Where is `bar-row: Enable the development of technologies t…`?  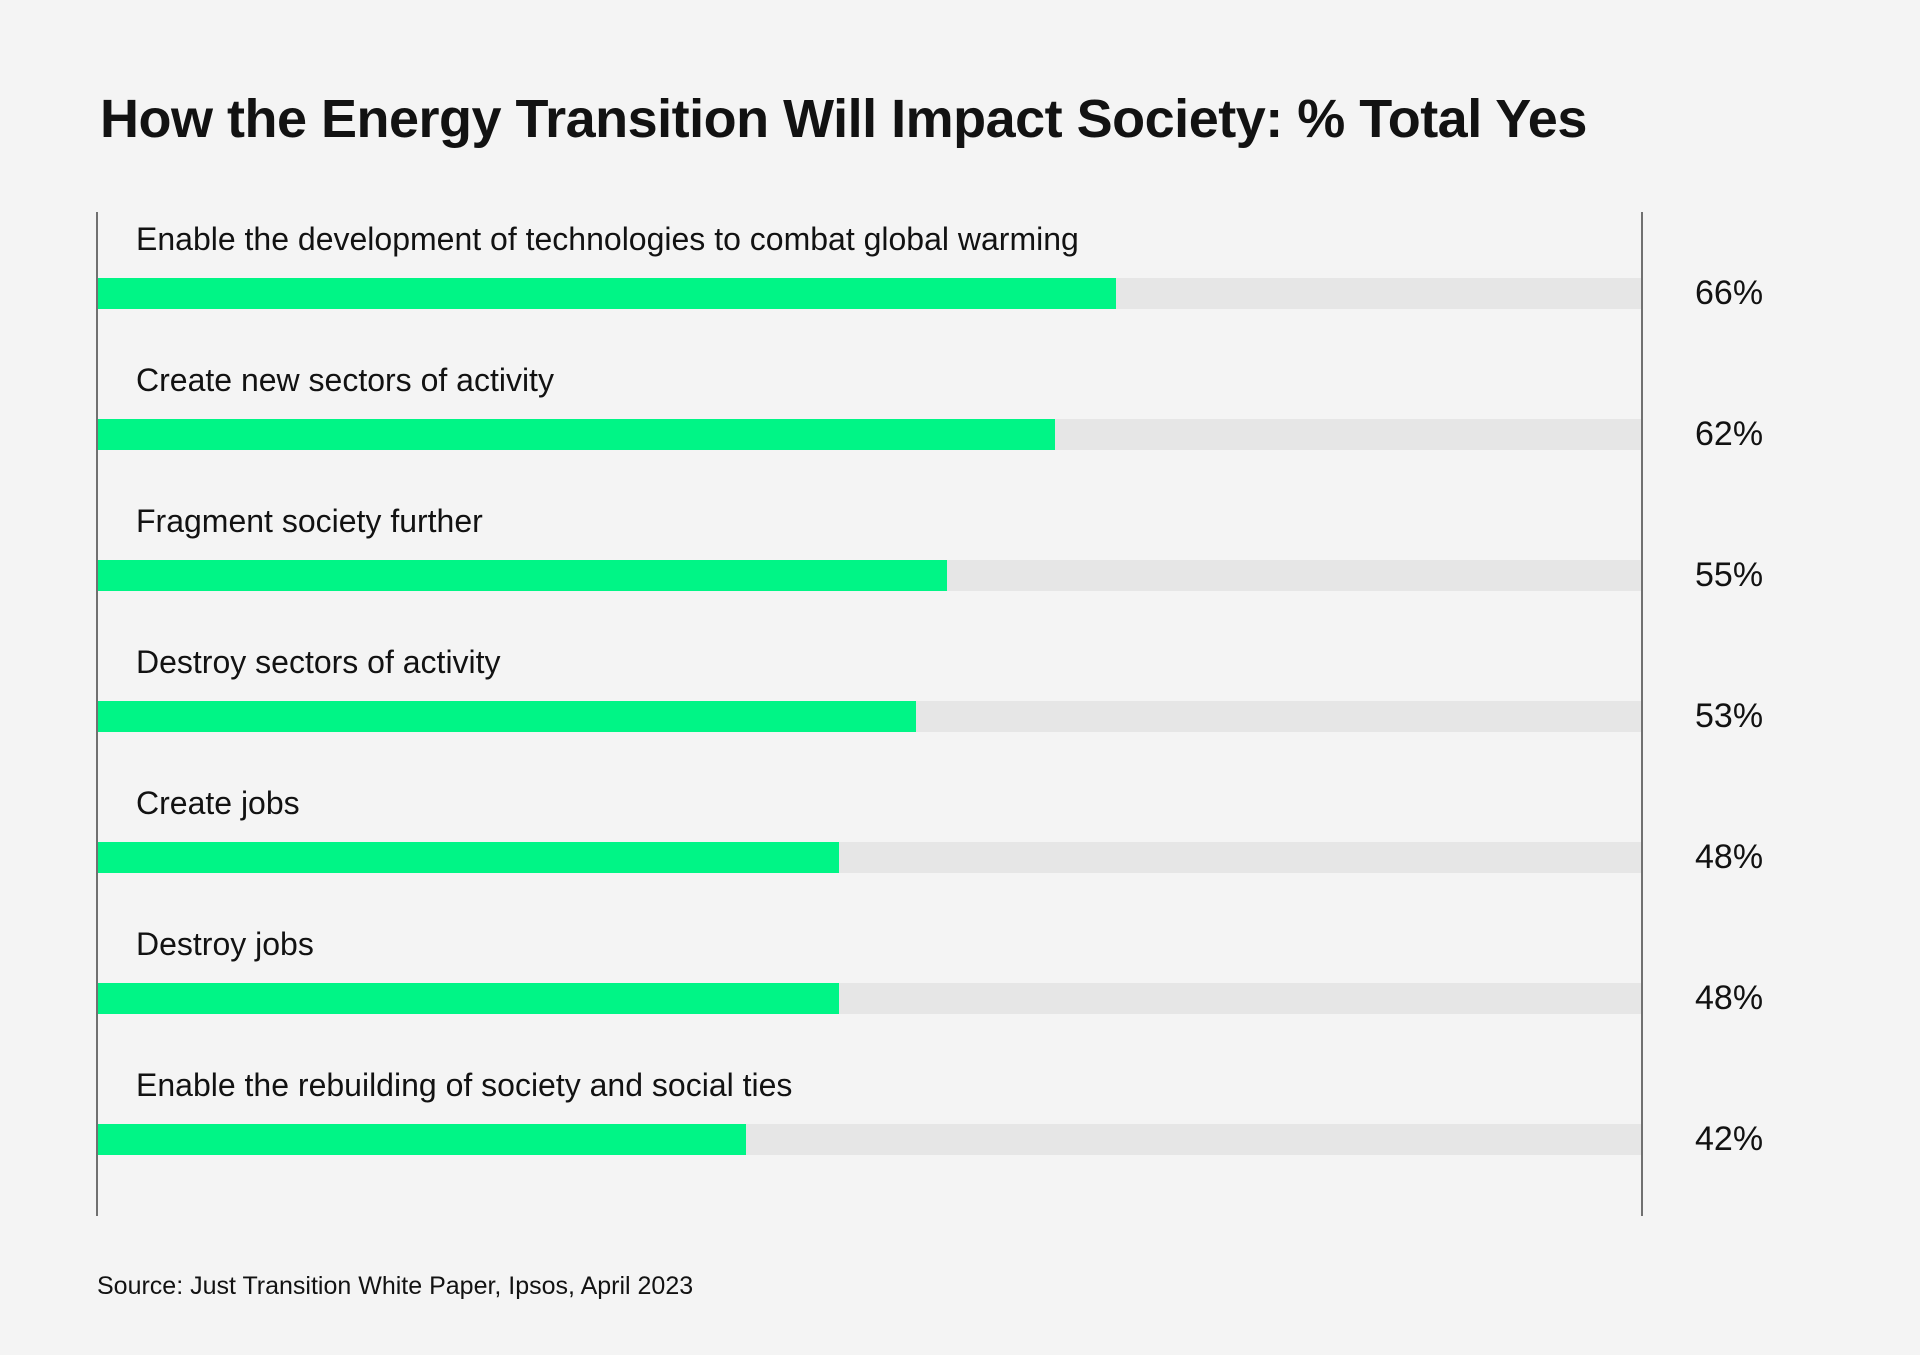
bar-row: Enable the development of technologies t… is located at coordinates (930, 282).